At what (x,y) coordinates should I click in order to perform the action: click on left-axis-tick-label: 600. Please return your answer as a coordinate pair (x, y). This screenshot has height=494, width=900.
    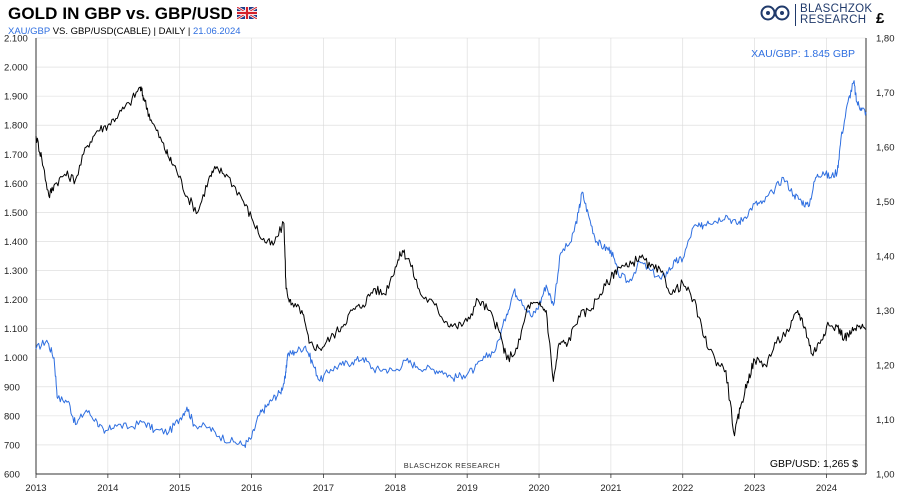
    Looking at the image, I should click on (12, 475).